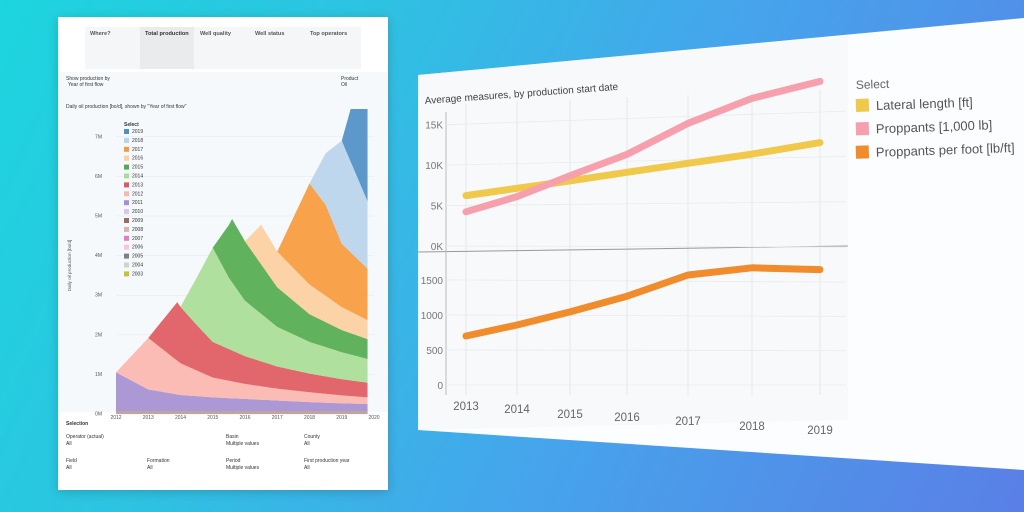 This screenshot has height=512, width=1024. Describe the element at coordinates (242, 440) in the screenshot. I see `filter-basin: Basin Multiple values` at that location.